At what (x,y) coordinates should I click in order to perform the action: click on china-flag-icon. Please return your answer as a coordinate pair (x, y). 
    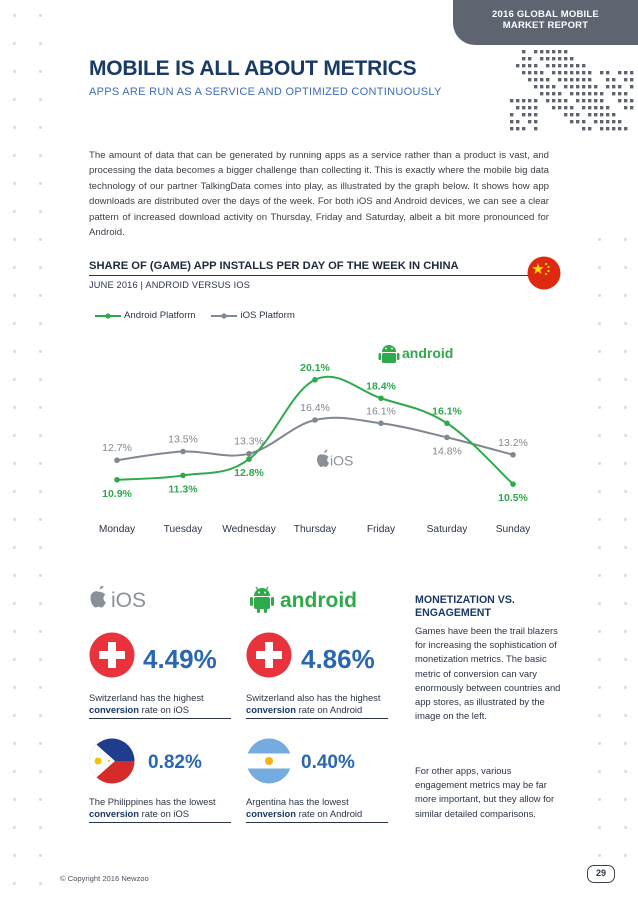
    Looking at the image, I should click on (544, 273).